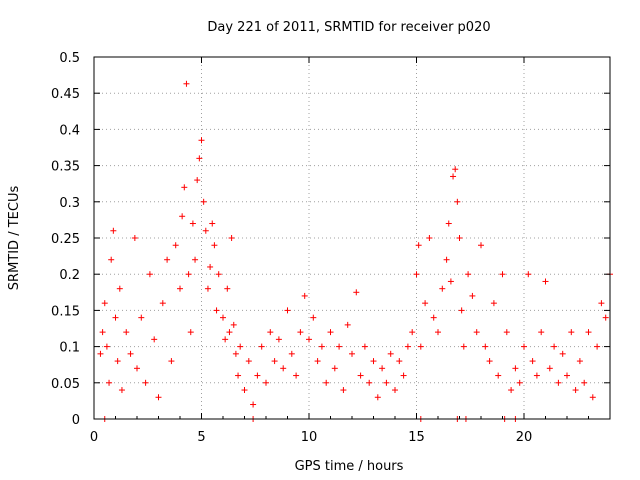 The height and width of the screenshot is (480, 640). I want to click on y-tick-label: 0.35, so click(65, 167).